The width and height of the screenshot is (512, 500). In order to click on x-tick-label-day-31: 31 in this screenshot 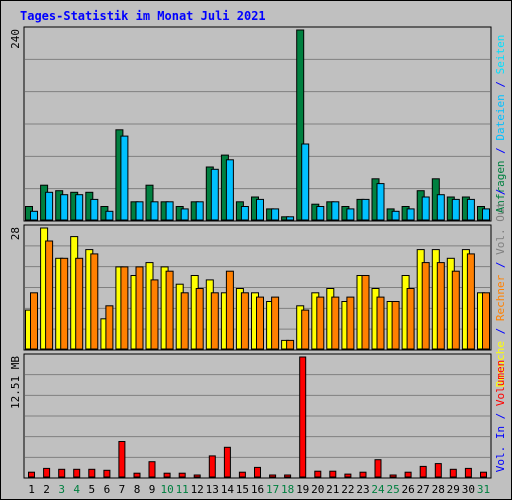, I will do `click(483, 489)`.